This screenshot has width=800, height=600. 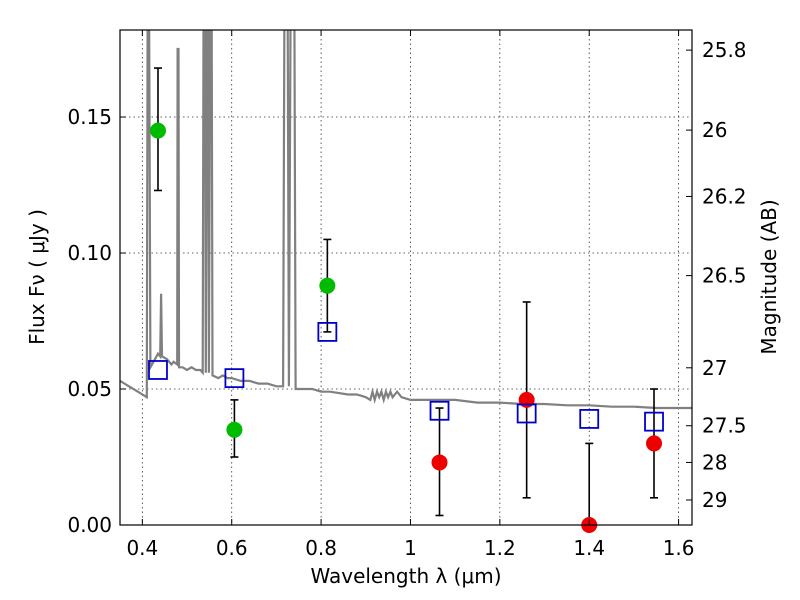 What do you see at coordinates (89, 253) in the screenshot?
I see `y-tick-label: 0.10` at bounding box center [89, 253].